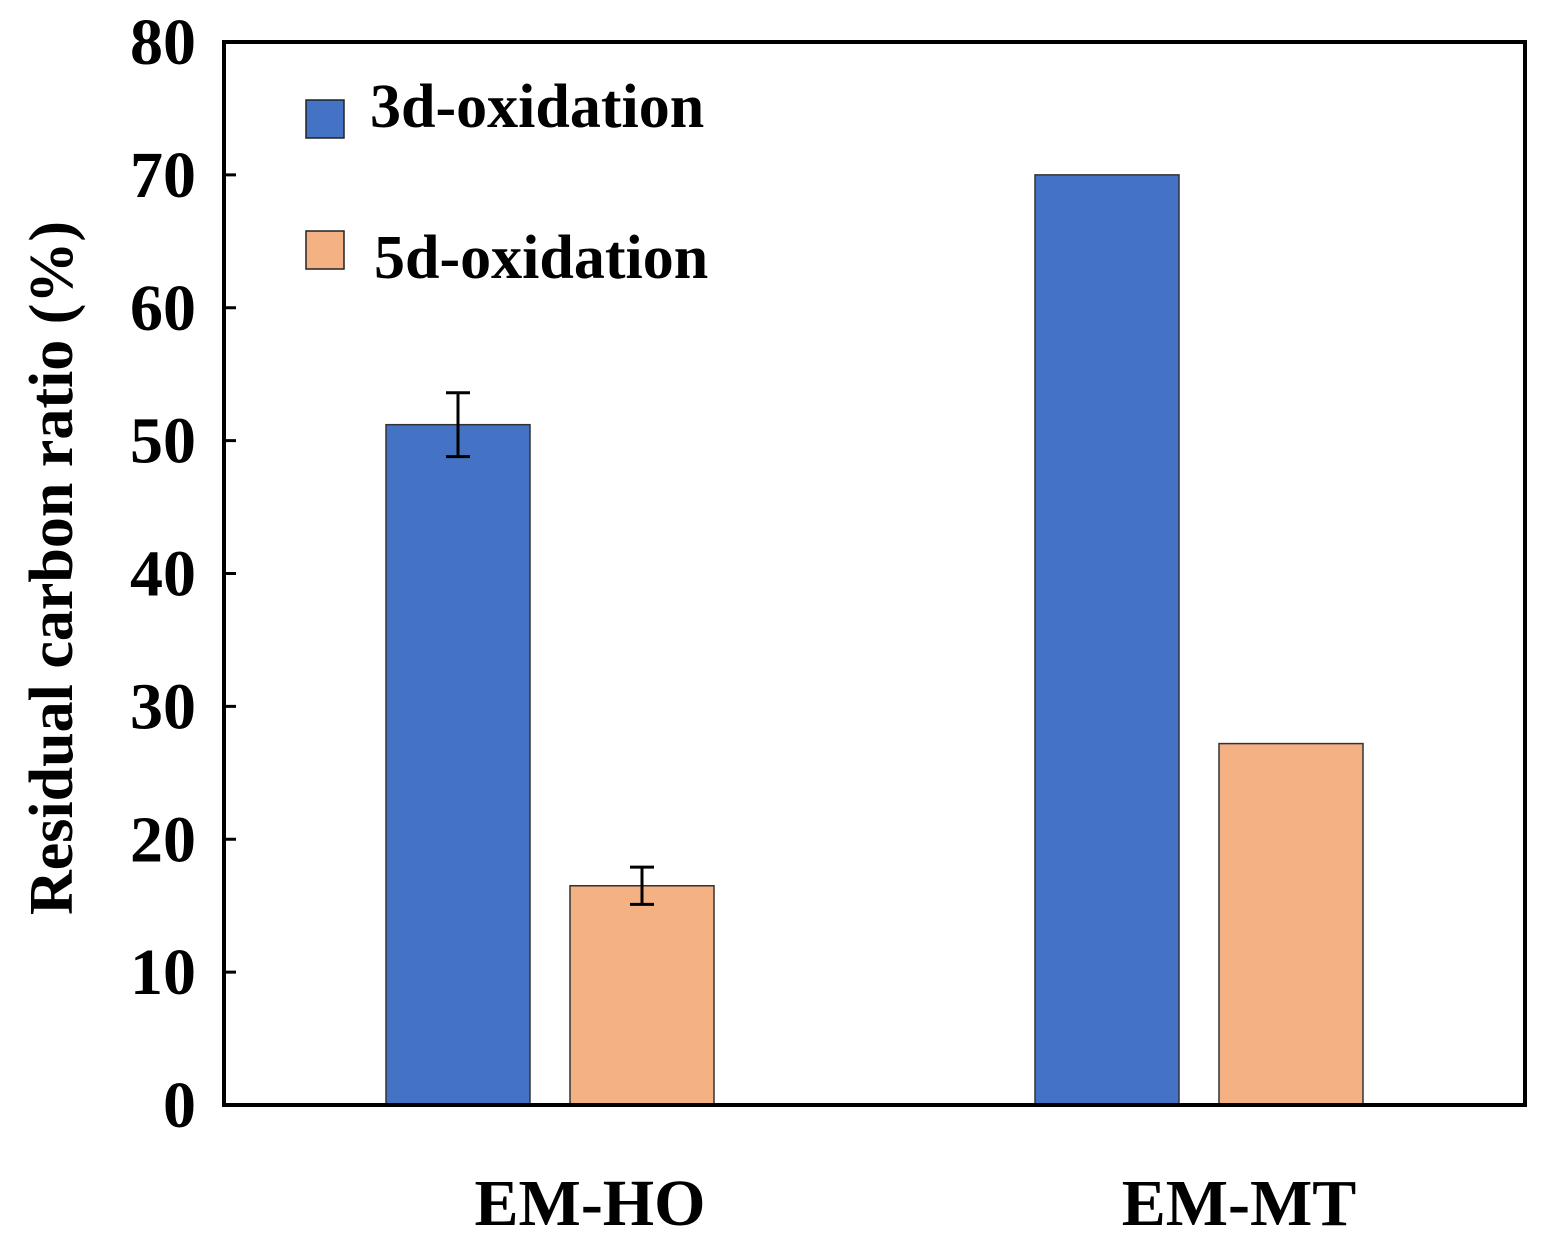  What do you see at coordinates (163, 574) in the screenshot?
I see `y-tick-label: 40` at bounding box center [163, 574].